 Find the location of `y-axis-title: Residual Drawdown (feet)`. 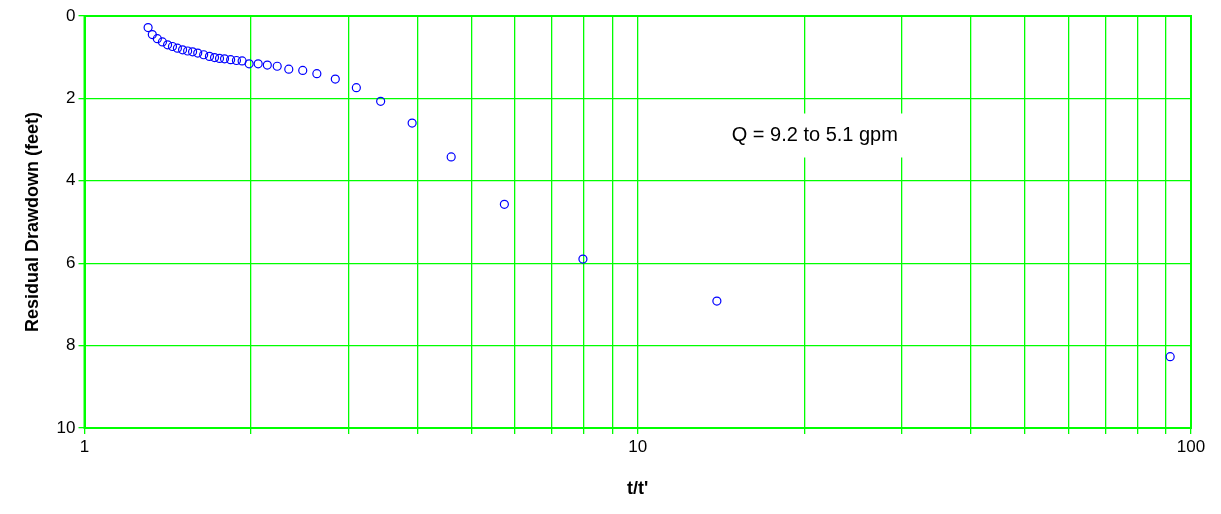

y-axis-title: Residual Drawdown (feet) is located at coordinates (31, 222).